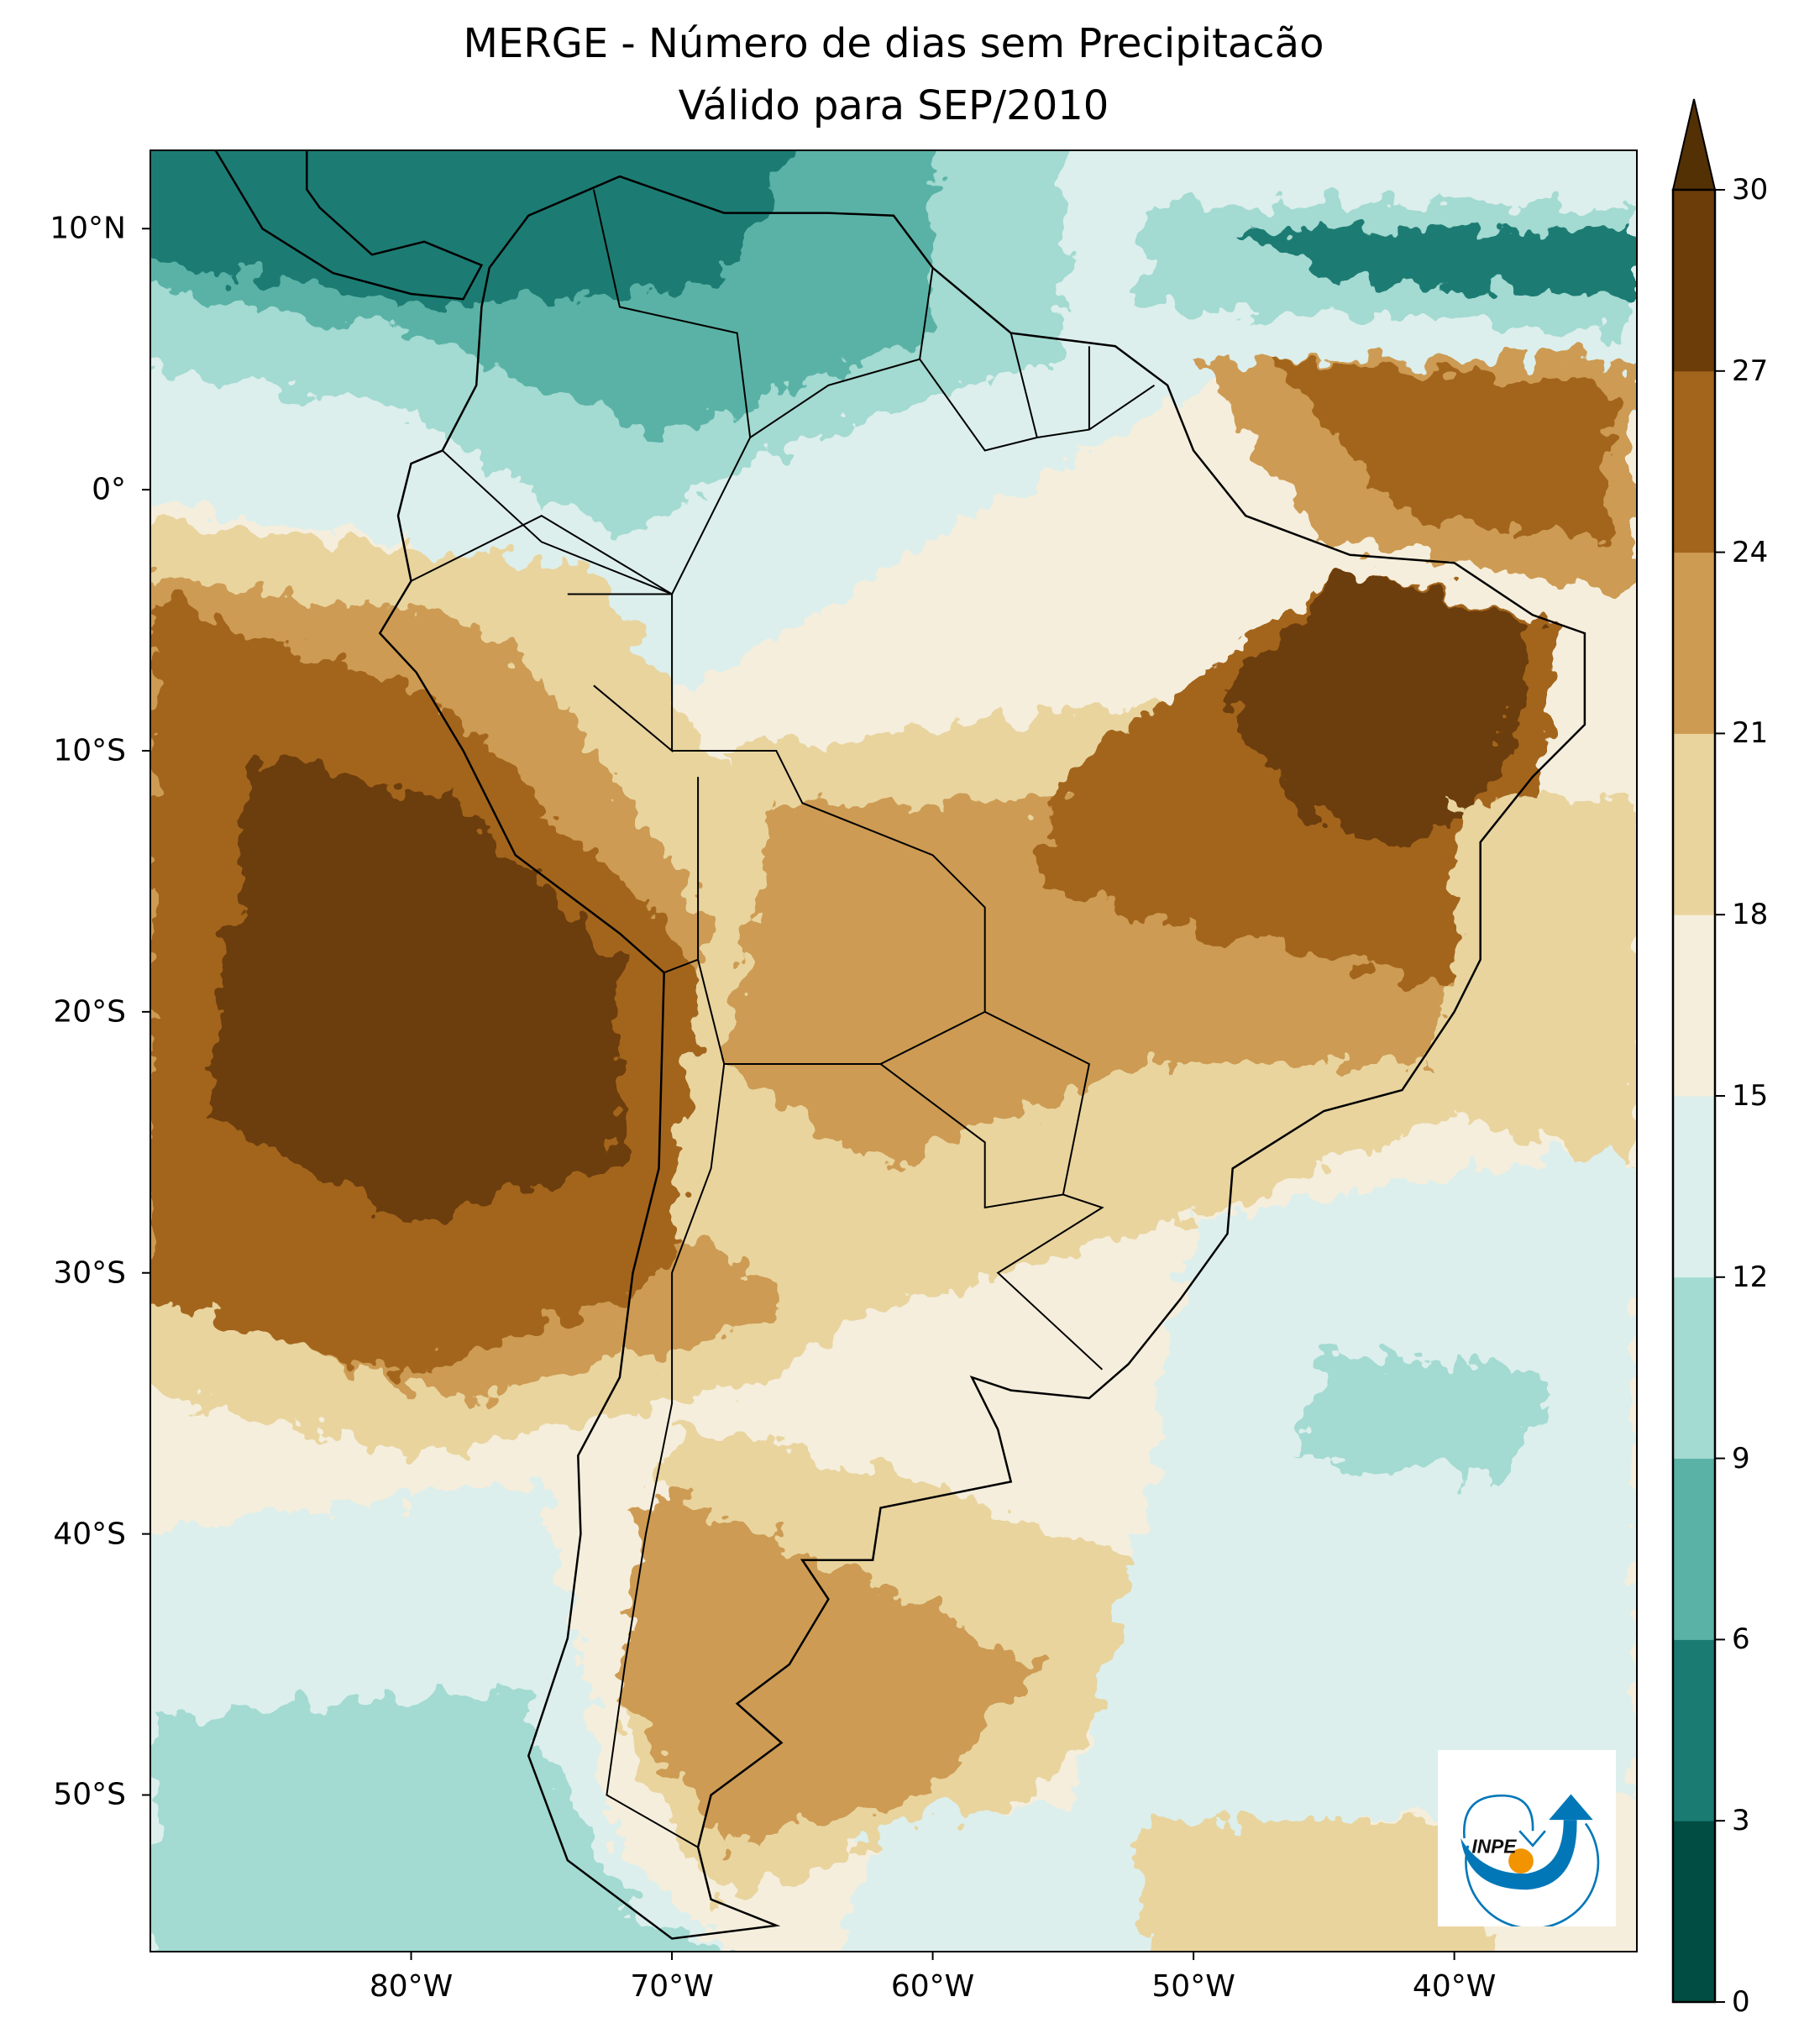 This screenshot has height=2044, width=1804. Describe the element at coordinates (893, 105) in the screenshot. I see `chart-subtitle: Válido para SEP/2010` at that location.